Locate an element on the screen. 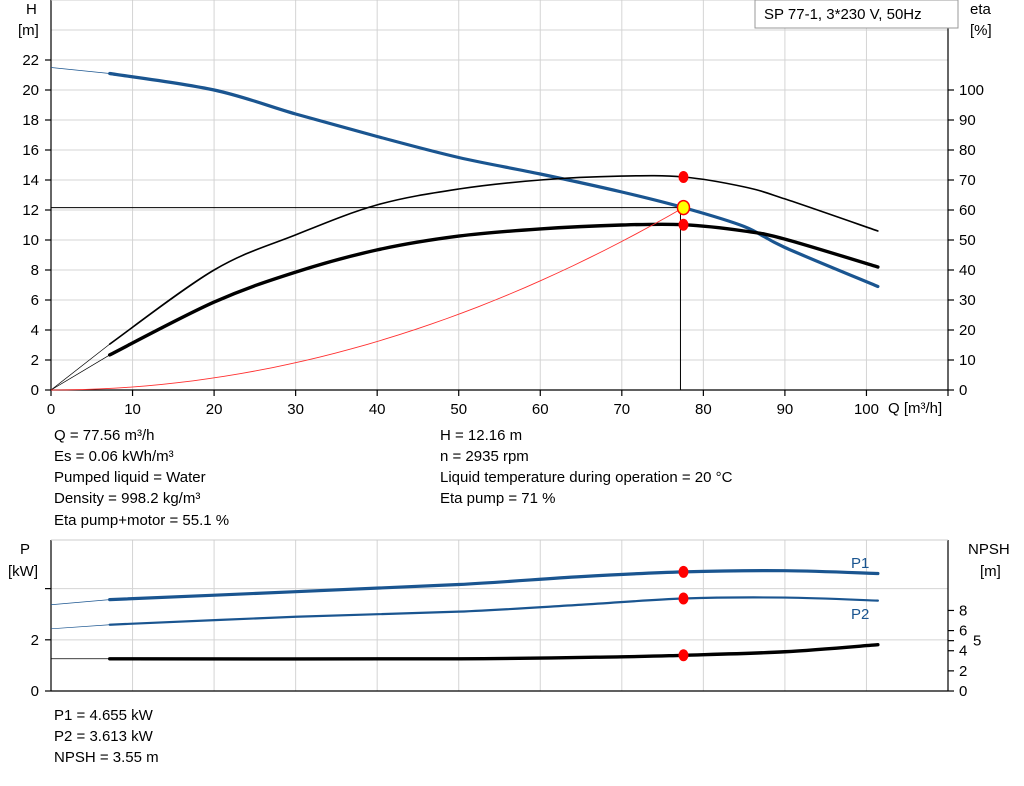  p1-point is located at coordinates (683, 571).